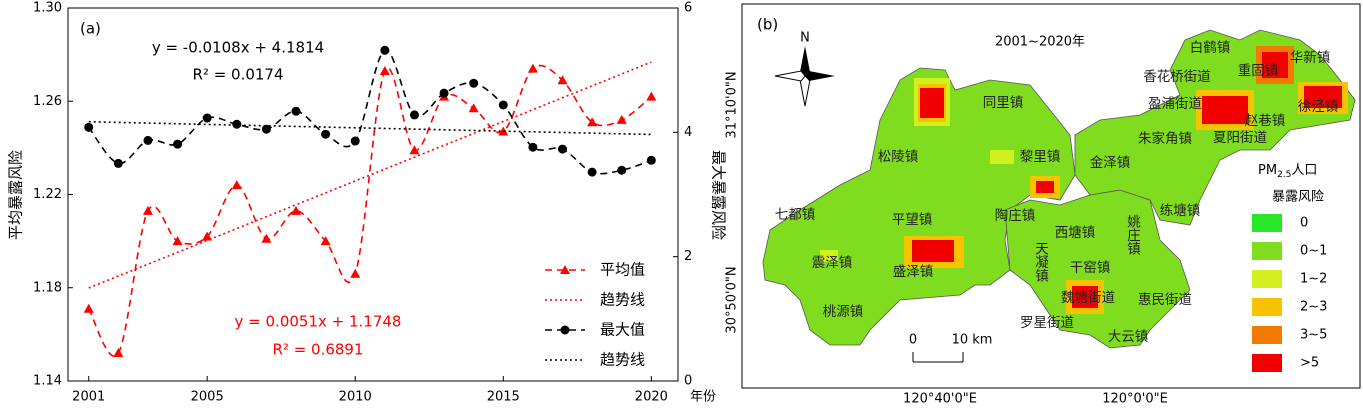  Describe the element at coordinates (1310, 58) in the screenshot. I see `town-label: 华新镇` at that location.